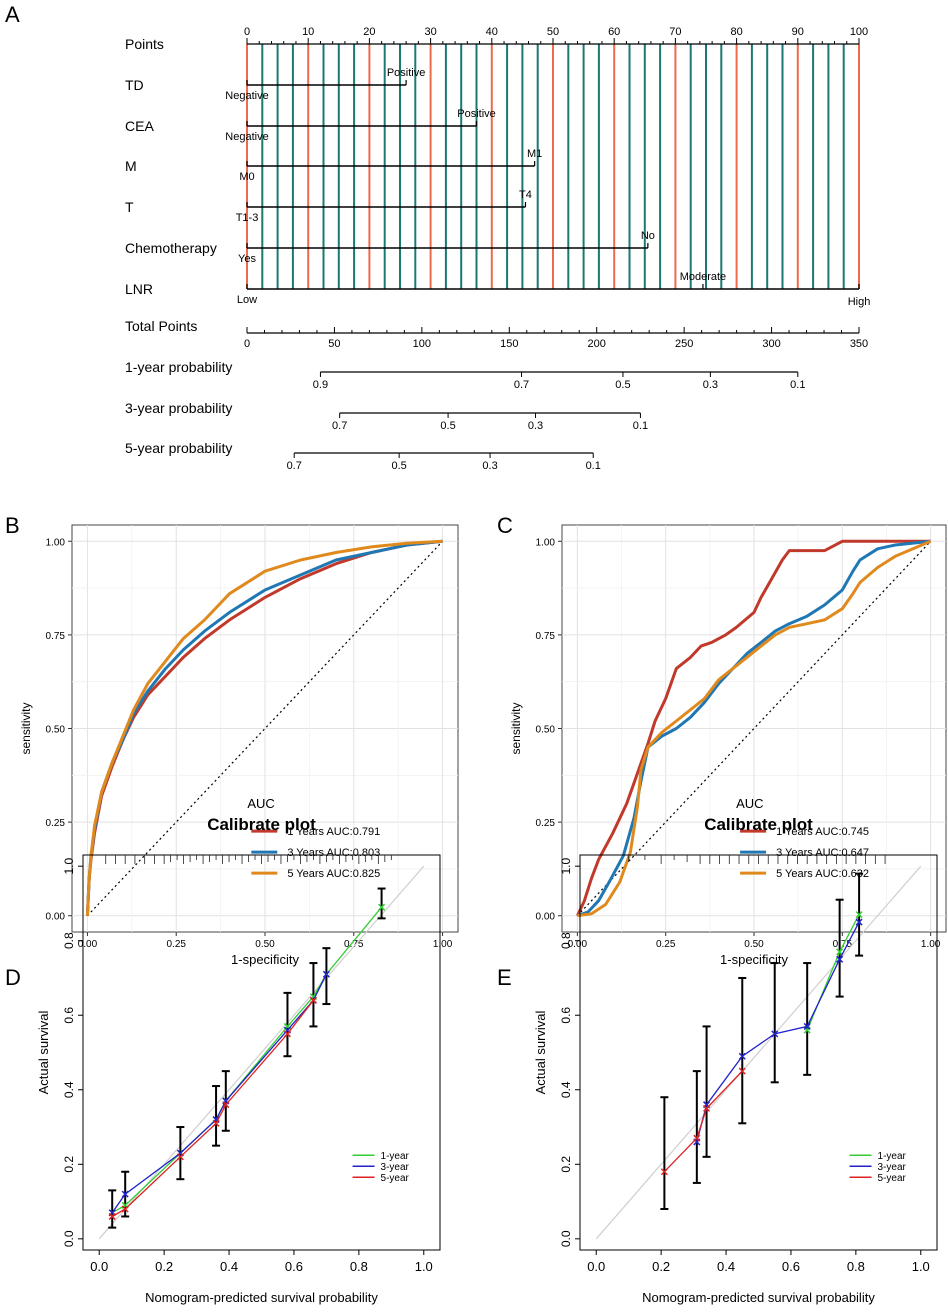 Image resolution: width=948 pixels, height=1314 pixels. I want to click on y-tick-label: 0.0, so click(566, 1238).